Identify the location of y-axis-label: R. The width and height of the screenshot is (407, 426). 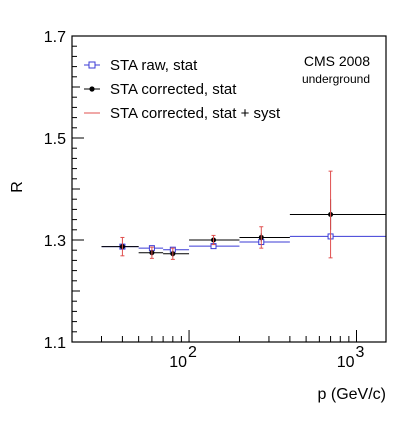
(17, 187).